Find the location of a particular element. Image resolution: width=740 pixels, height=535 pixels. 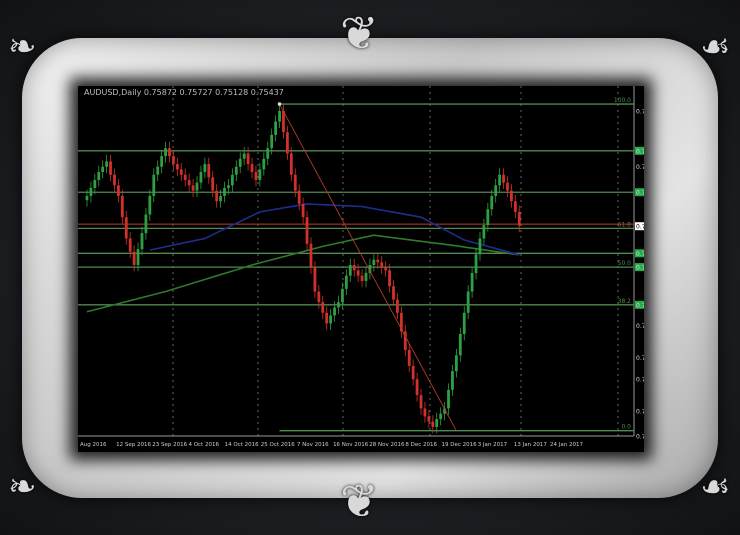

ornament-top-icon: ❦ is located at coordinates (359, 33).